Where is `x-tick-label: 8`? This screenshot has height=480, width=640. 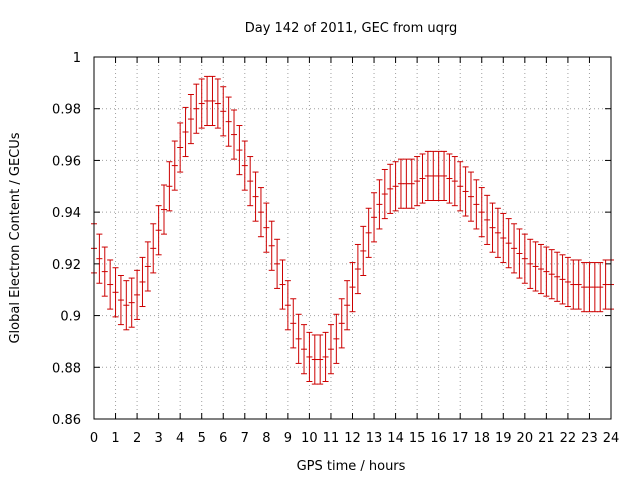 x-tick-label: 8 is located at coordinates (266, 438).